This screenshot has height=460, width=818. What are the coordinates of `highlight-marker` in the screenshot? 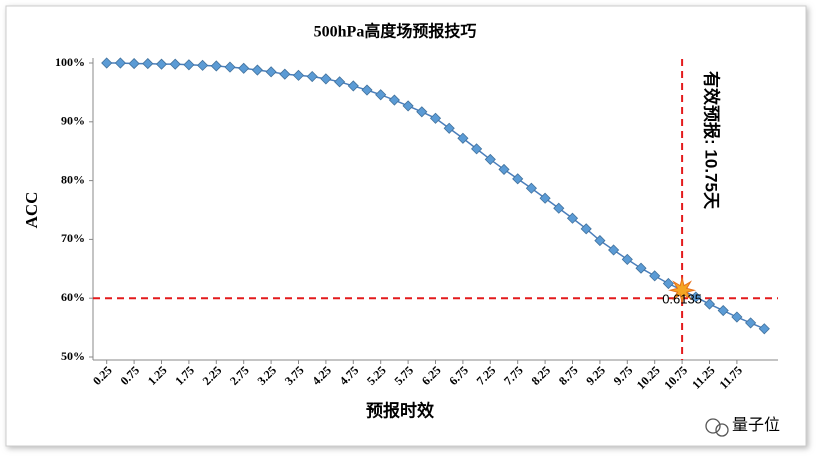 It's located at (682, 290).